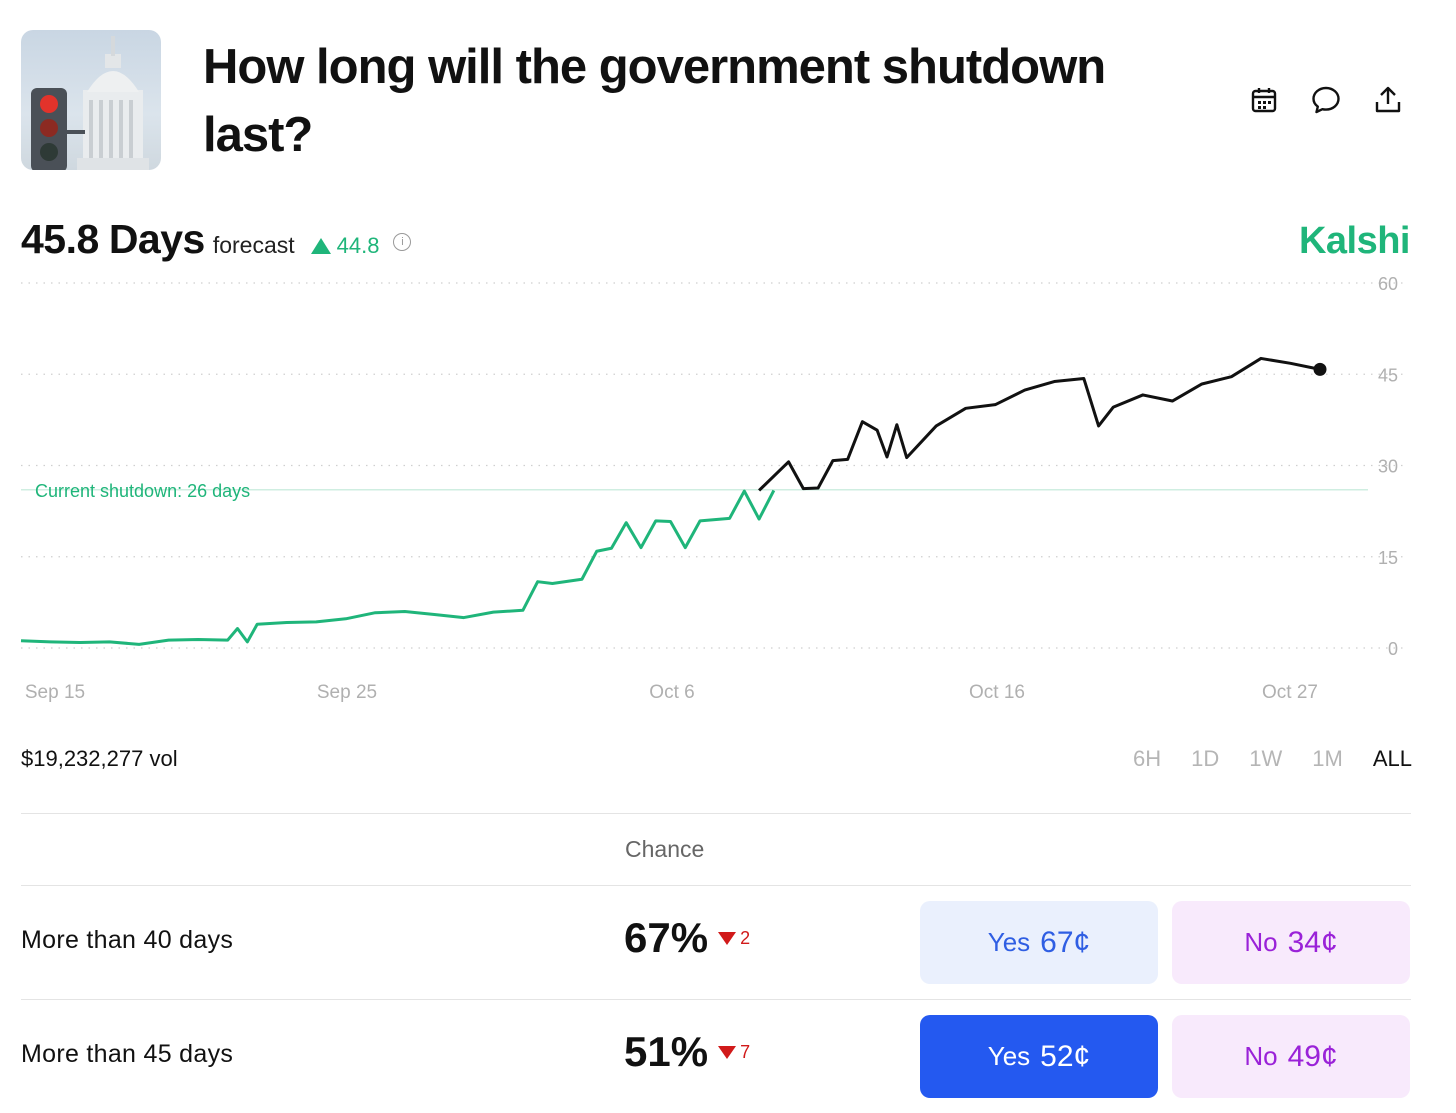 This screenshot has width=1456, height=1113. What do you see at coordinates (1266, 758) in the screenshot?
I see `range-1w: 1W` at bounding box center [1266, 758].